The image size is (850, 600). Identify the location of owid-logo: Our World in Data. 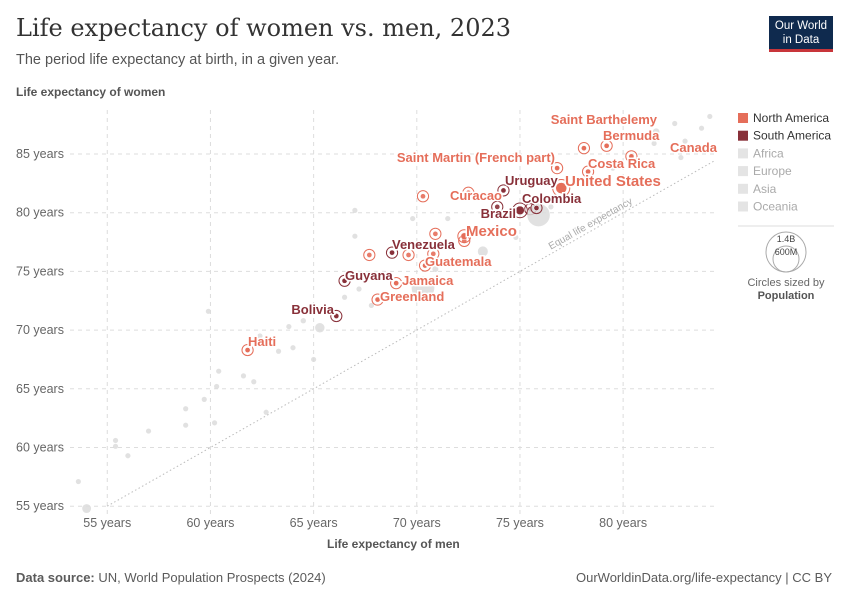
(801, 34).